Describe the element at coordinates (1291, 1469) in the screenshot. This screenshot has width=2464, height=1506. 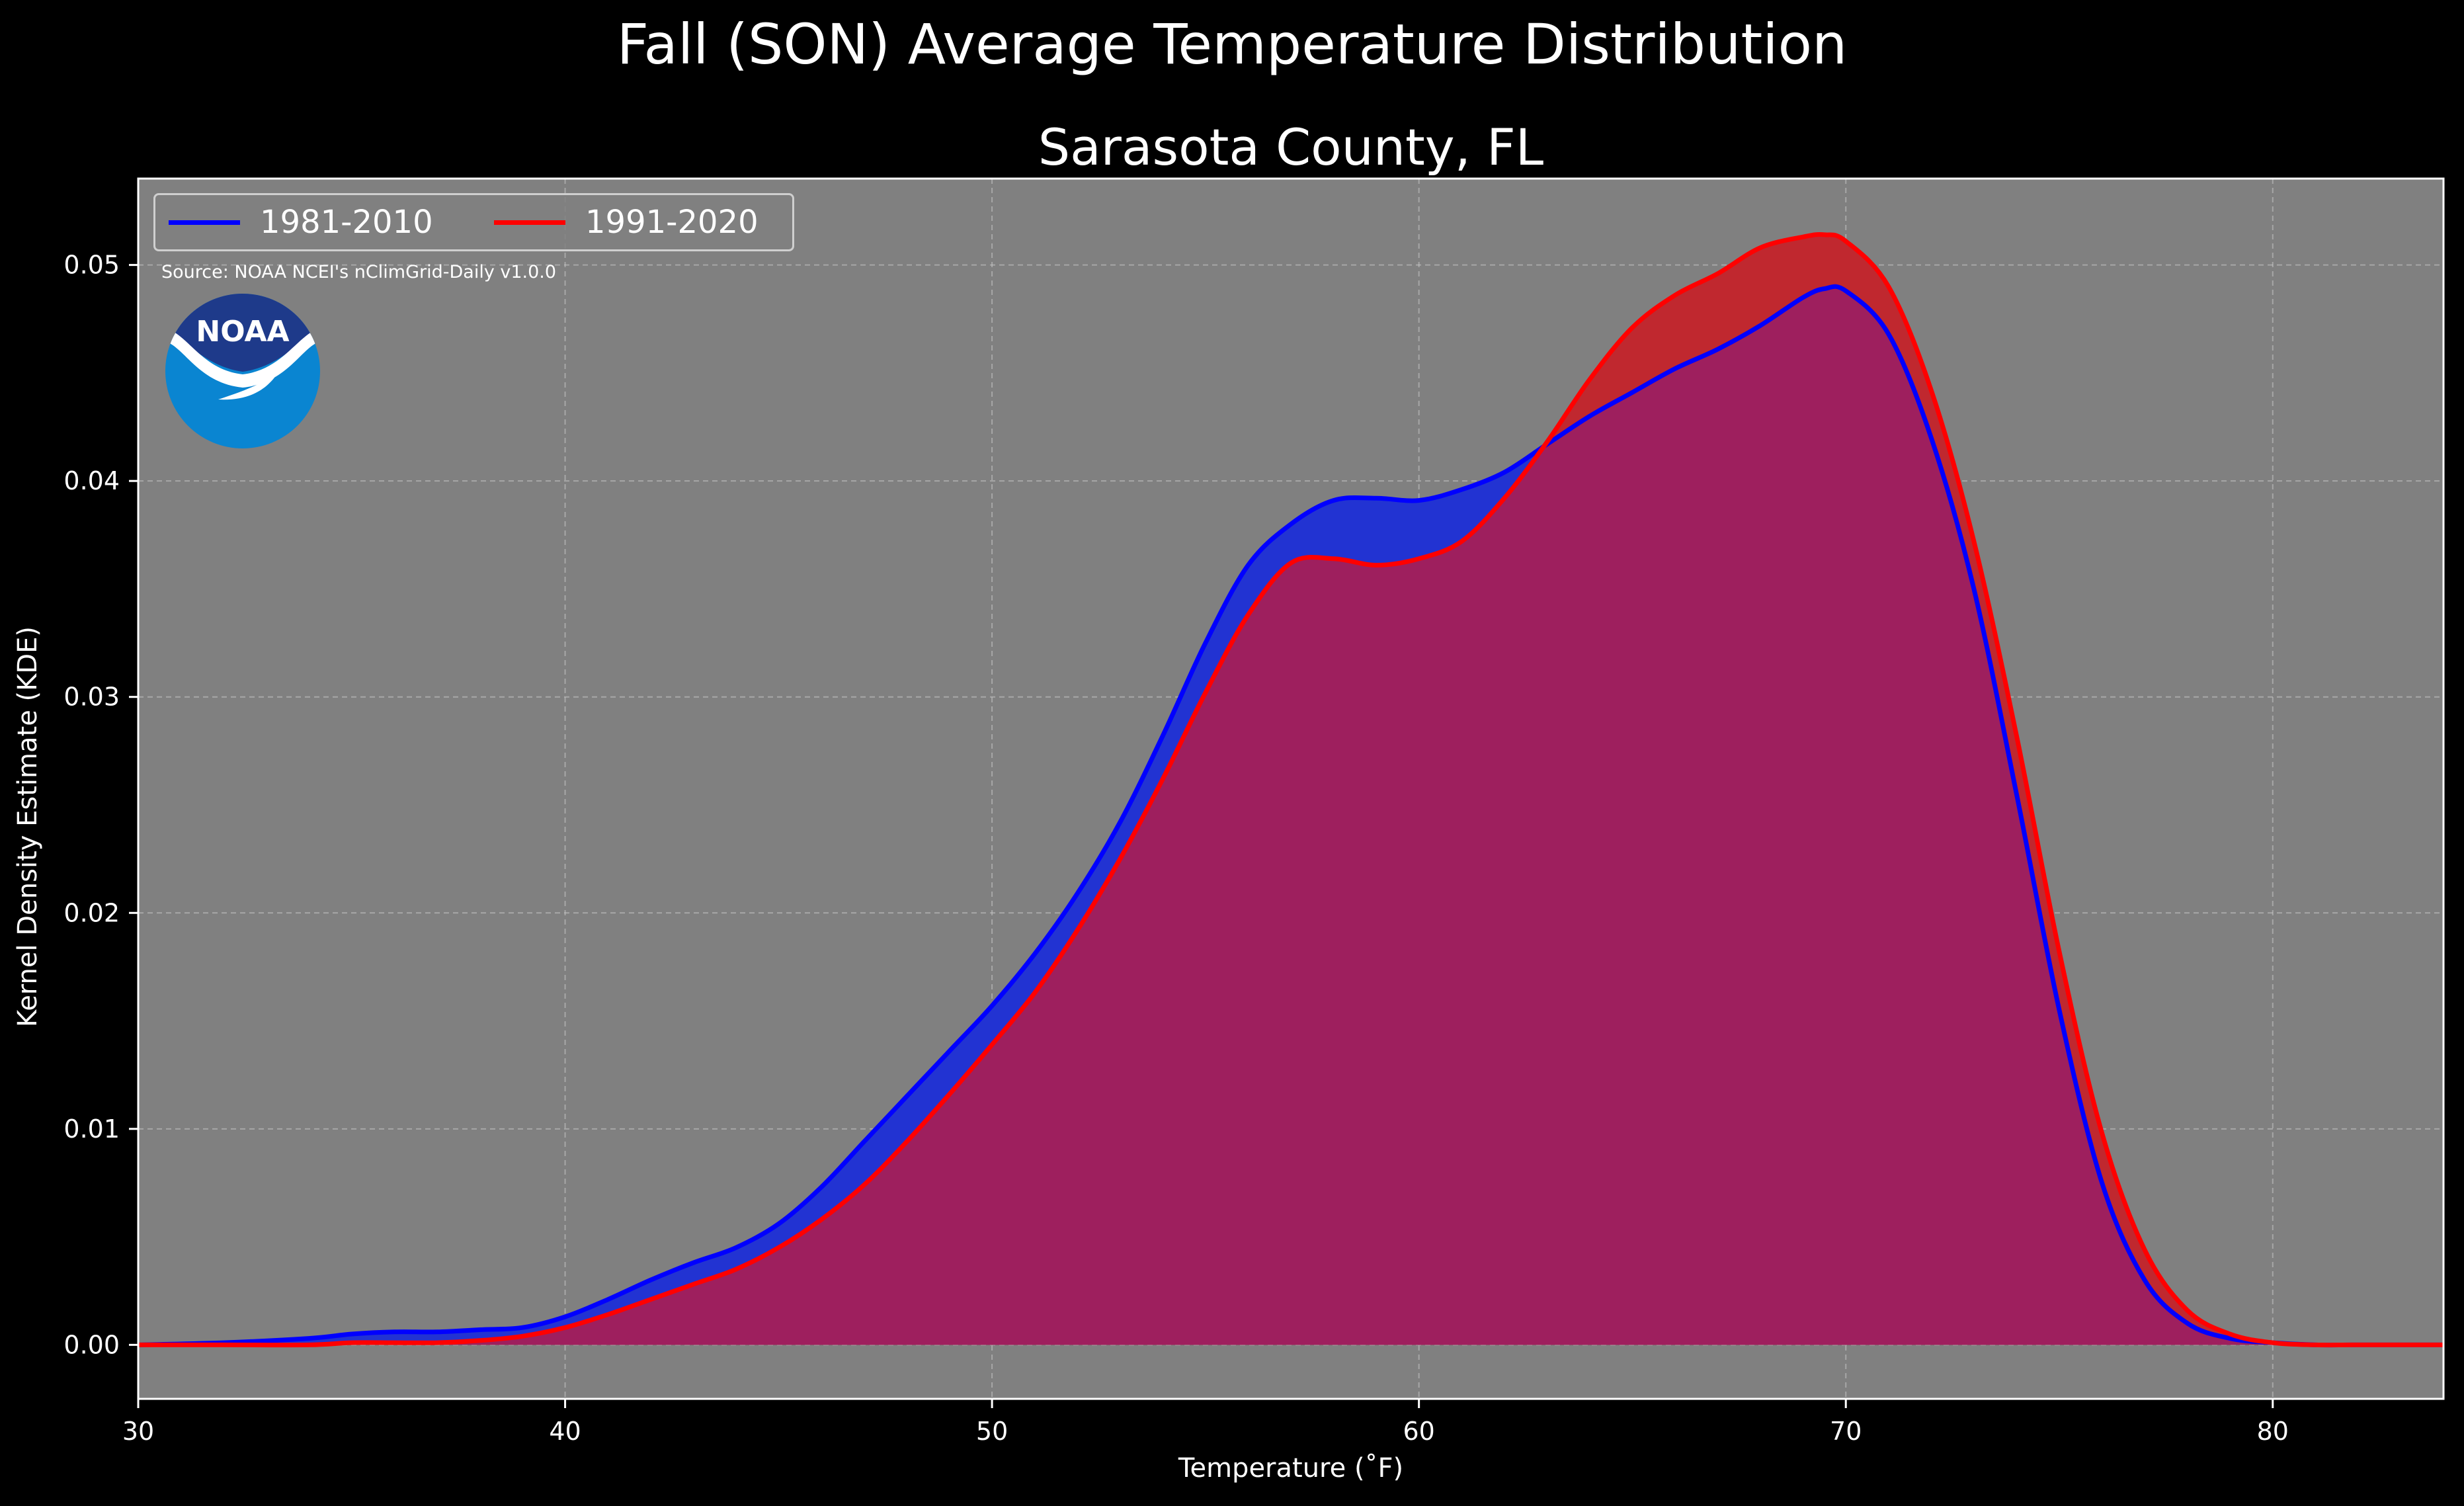
I see `x-axis-label: Temperature (˚F)` at that location.